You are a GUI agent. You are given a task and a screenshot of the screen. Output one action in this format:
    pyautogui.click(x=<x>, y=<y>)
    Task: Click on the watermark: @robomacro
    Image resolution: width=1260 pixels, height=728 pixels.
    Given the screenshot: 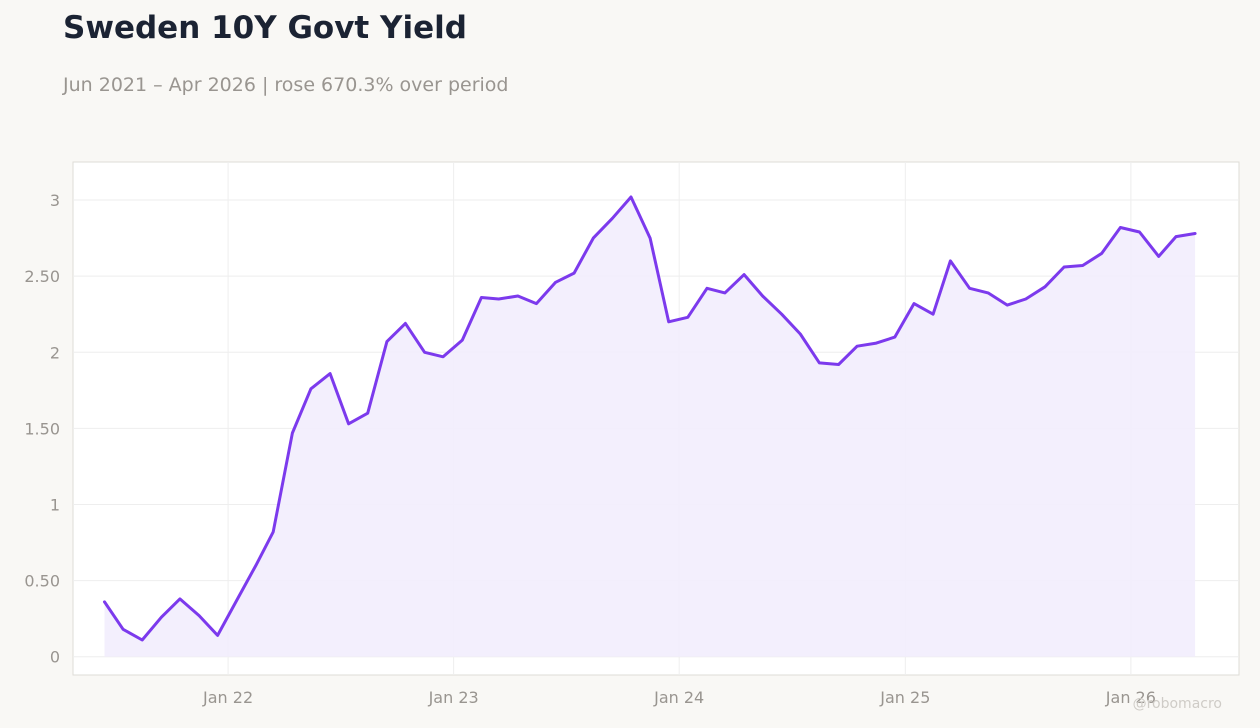 What is the action you would take?
    pyautogui.click(x=1177, y=704)
    